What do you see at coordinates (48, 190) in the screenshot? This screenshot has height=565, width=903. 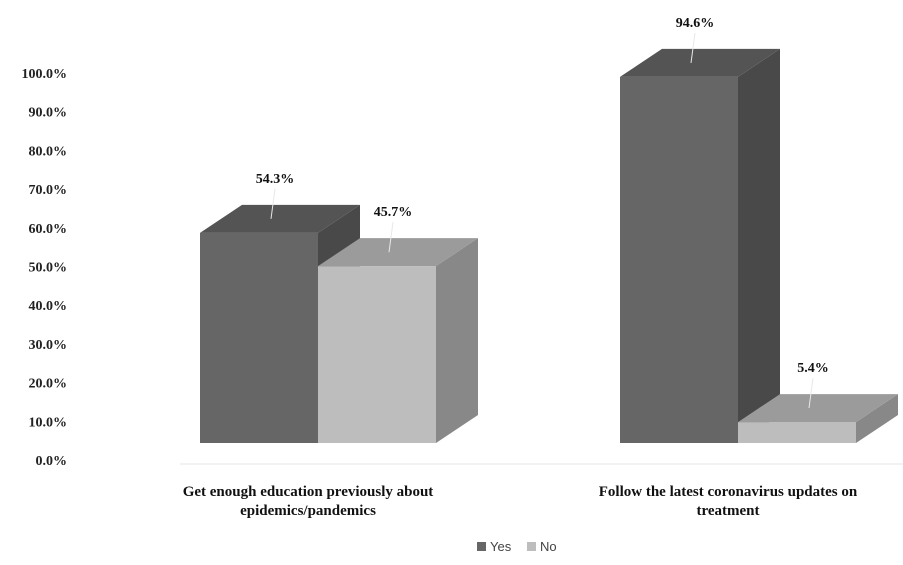 I see `y-tick-label: 70.0%` at bounding box center [48, 190].